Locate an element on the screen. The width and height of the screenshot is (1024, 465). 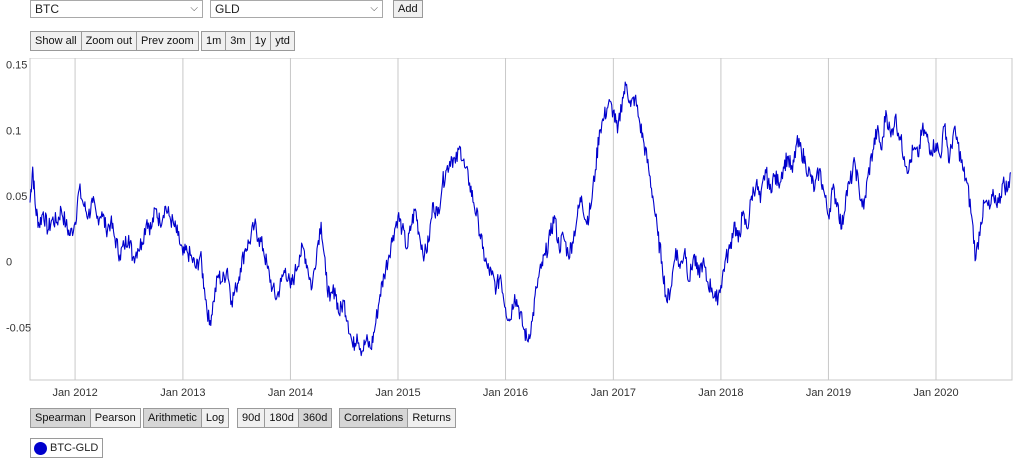
show-all-button: Show all is located at coordinates (56, 41).